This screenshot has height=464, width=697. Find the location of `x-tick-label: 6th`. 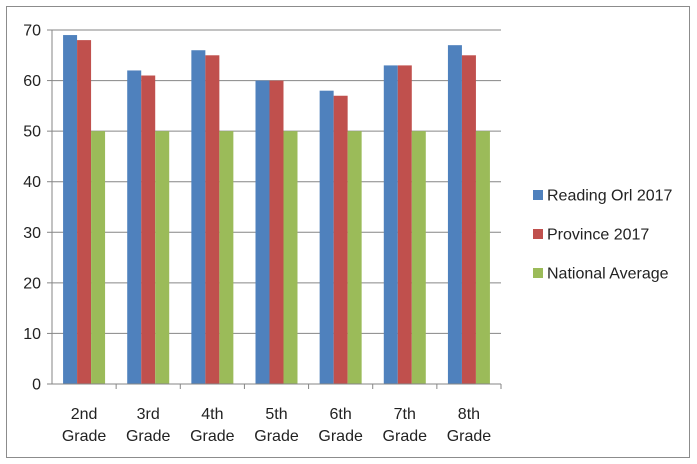

x-tick-label: 6th is located at coordinates (341, 414).